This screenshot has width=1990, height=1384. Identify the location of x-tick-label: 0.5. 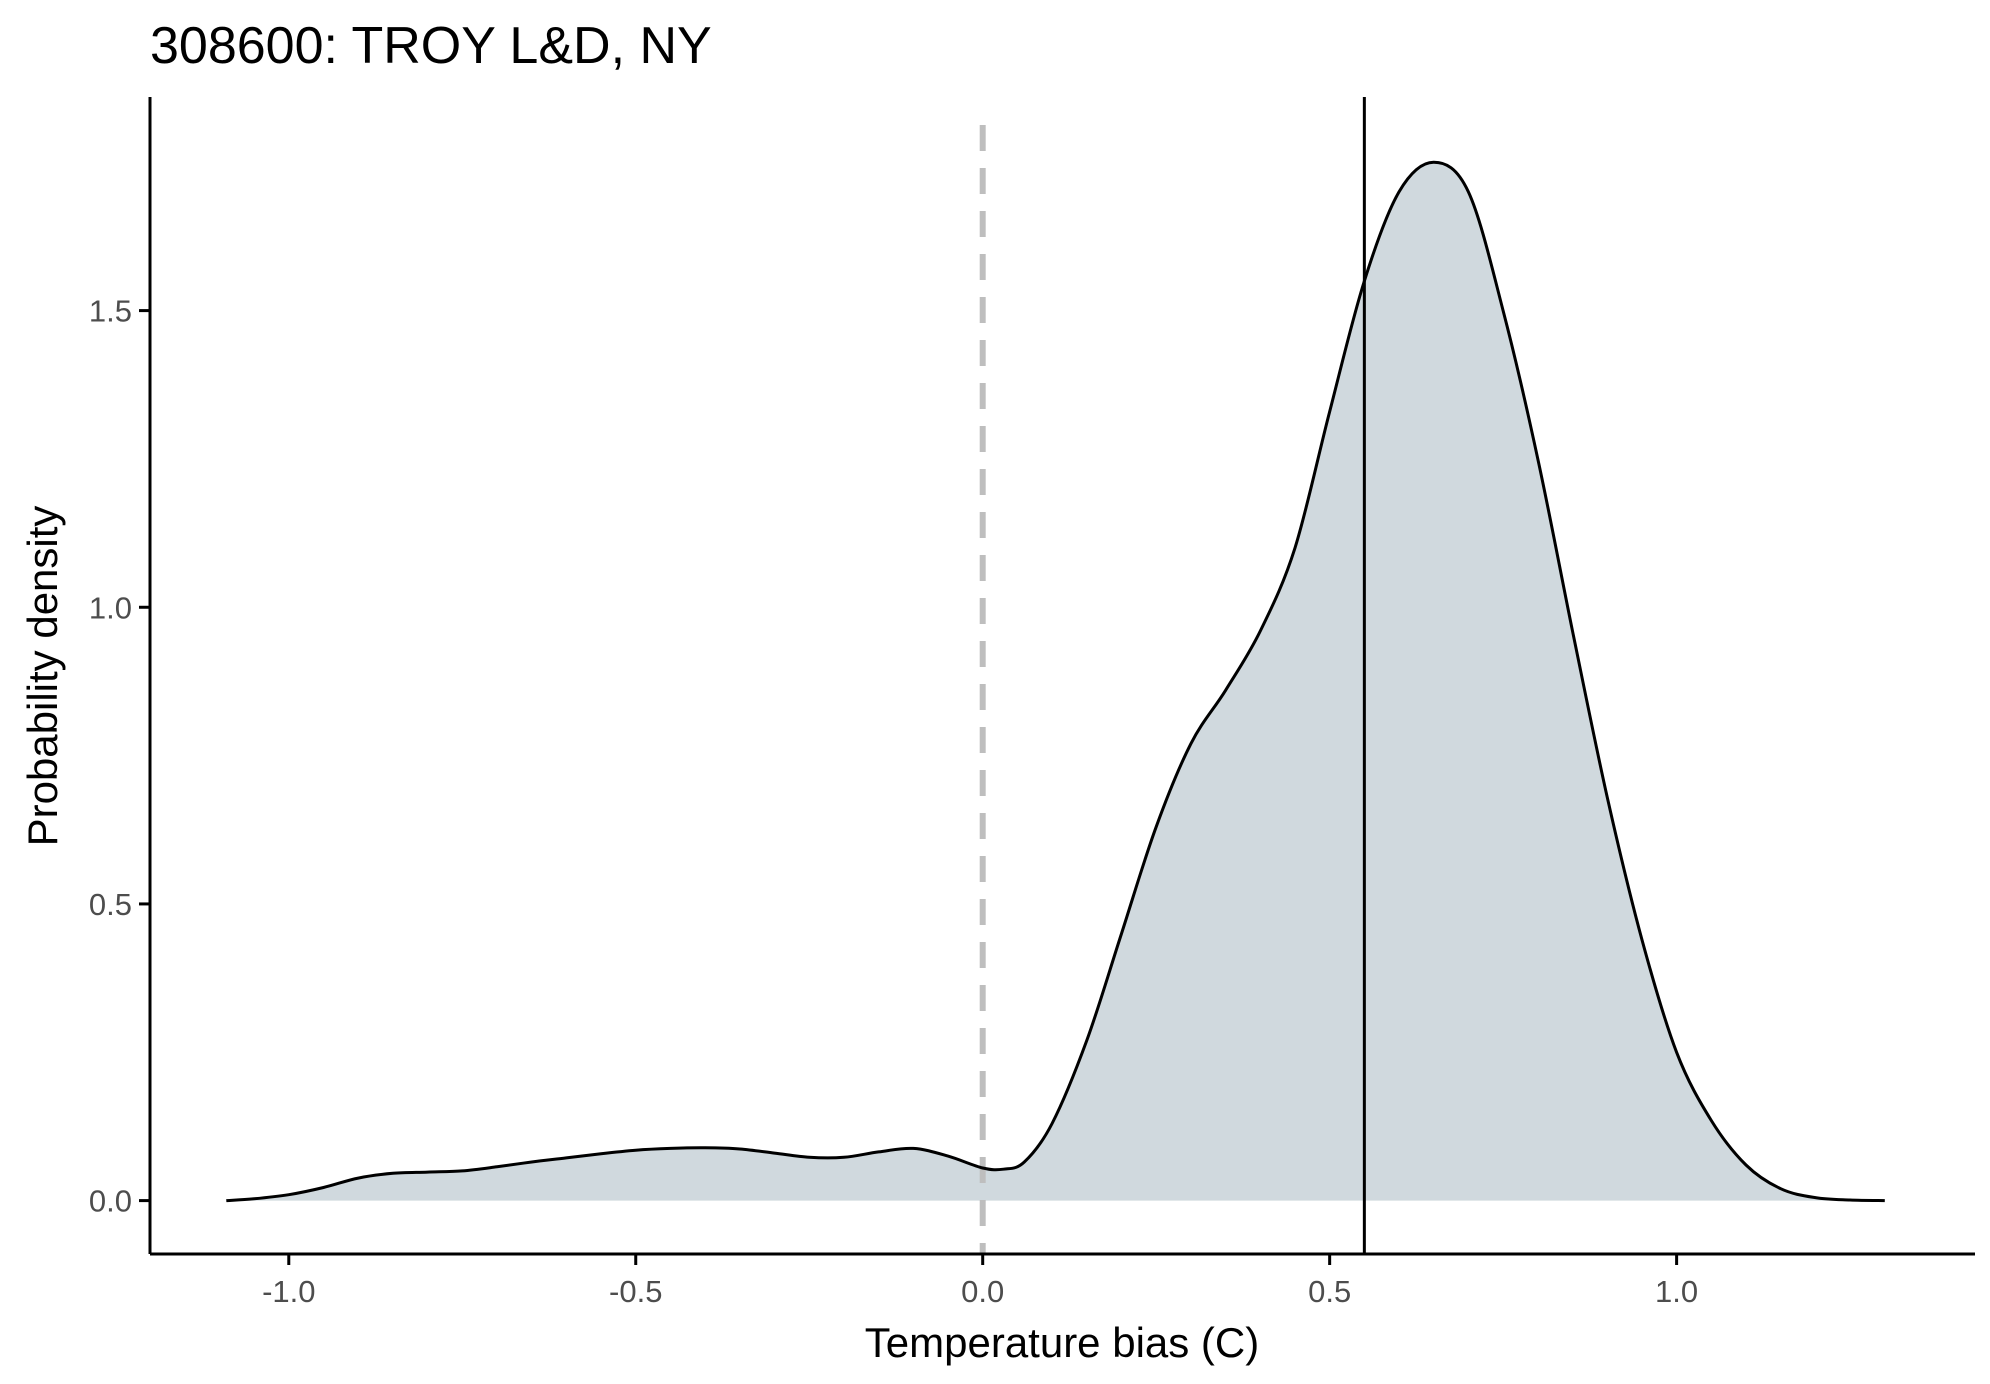
(1329, 1291).